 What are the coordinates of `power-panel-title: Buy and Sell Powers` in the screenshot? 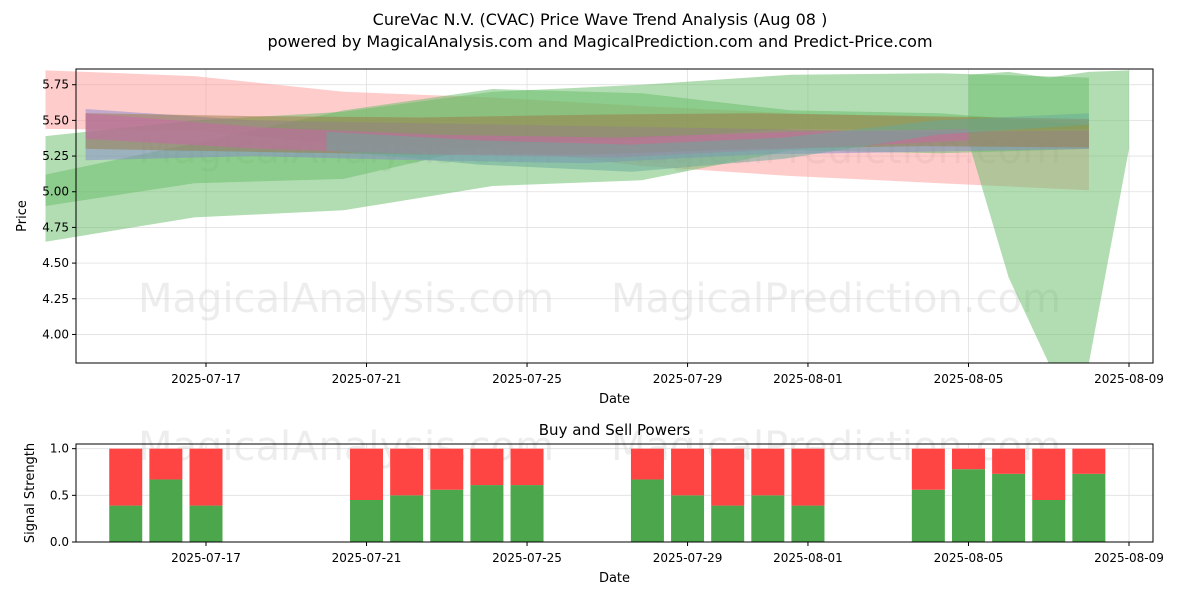 It's located at (615, 430).